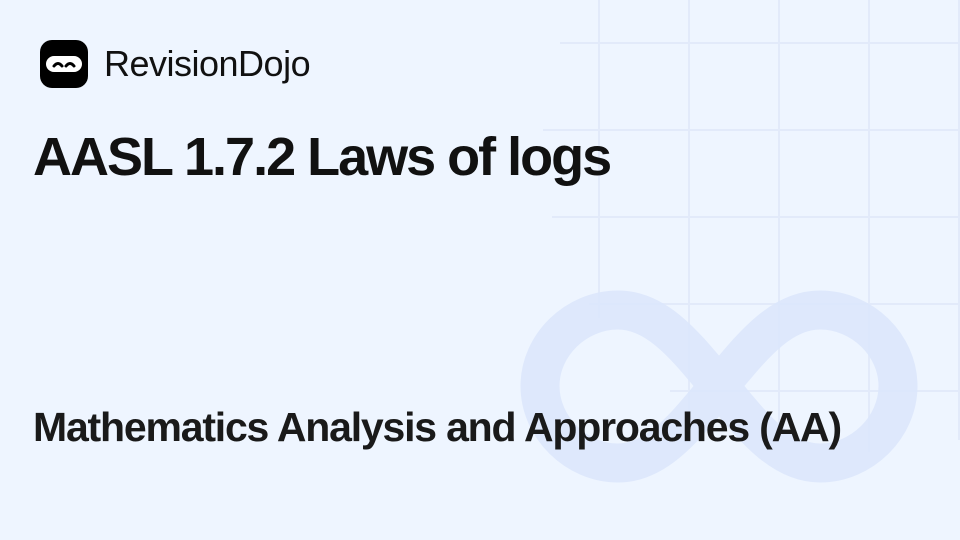  Describe the element at coordinates (64, 64) in the screenshot. I see `ninja-mask-icon` at that location.